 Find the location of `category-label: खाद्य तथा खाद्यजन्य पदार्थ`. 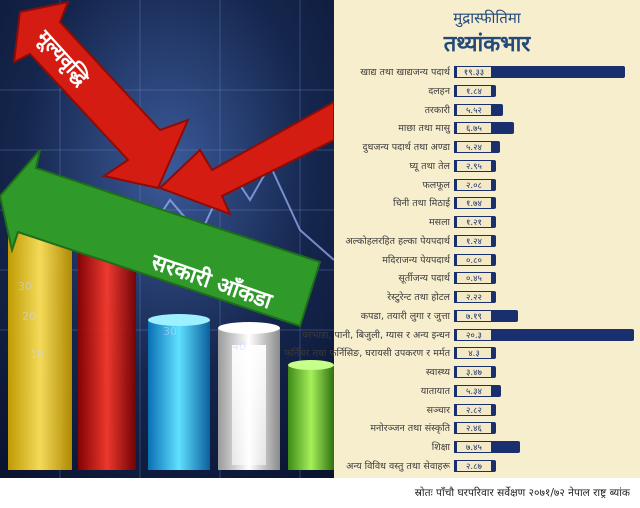

category-label: खाद्य तथा खाद्यजन्य पदार्थ is located at coordinates (405, 72).